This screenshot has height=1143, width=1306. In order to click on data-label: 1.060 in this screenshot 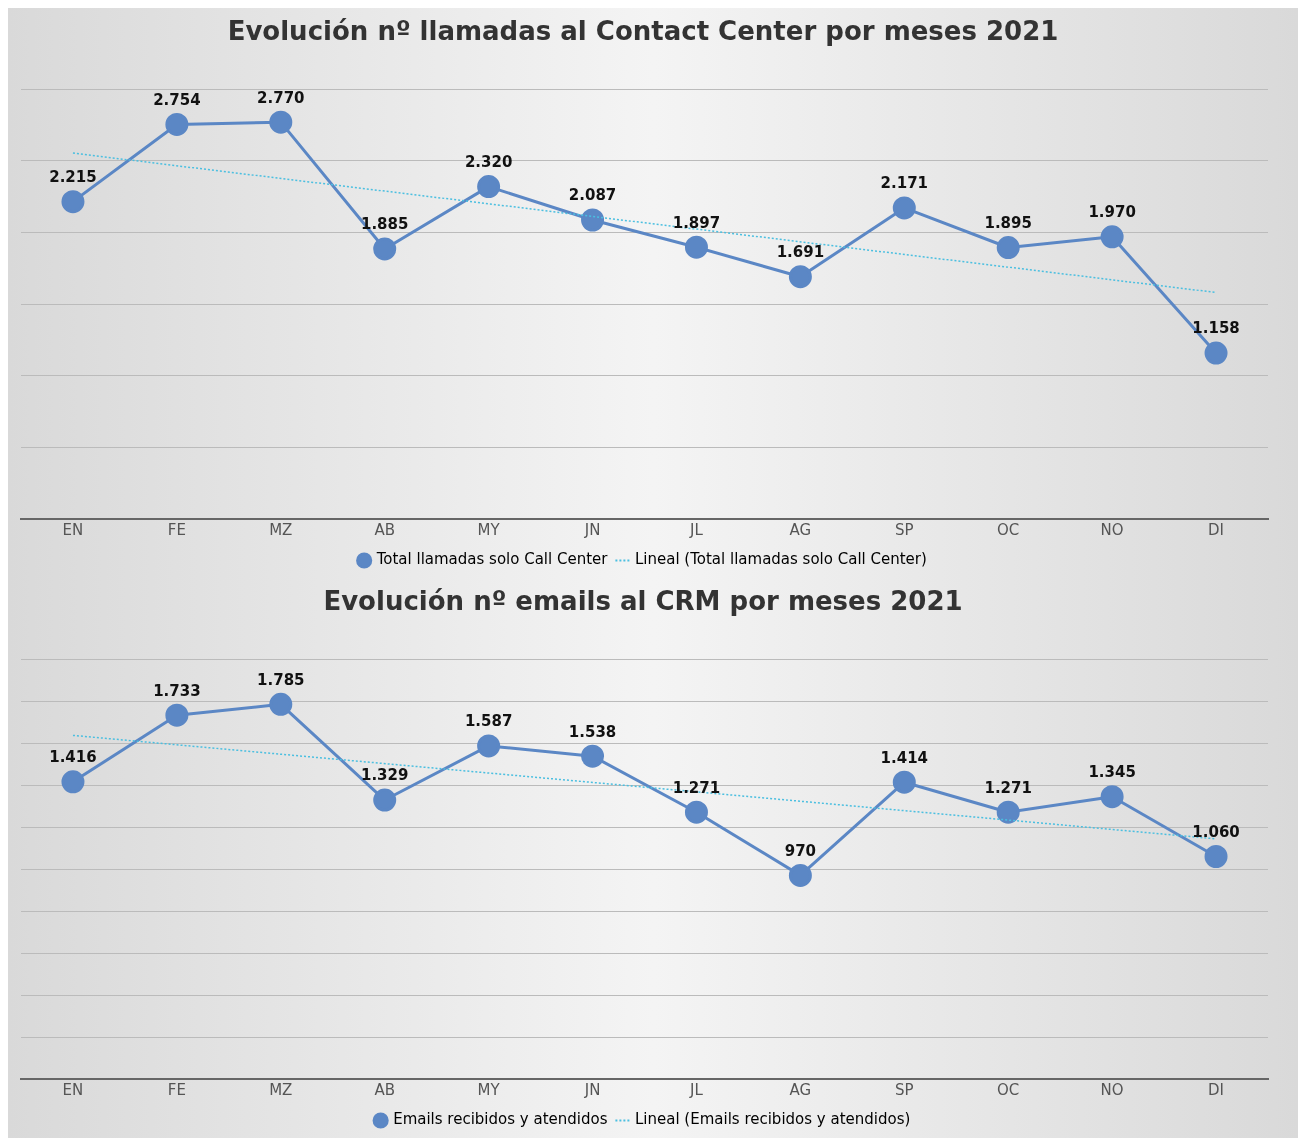, I will do `click(1216, 831)`.